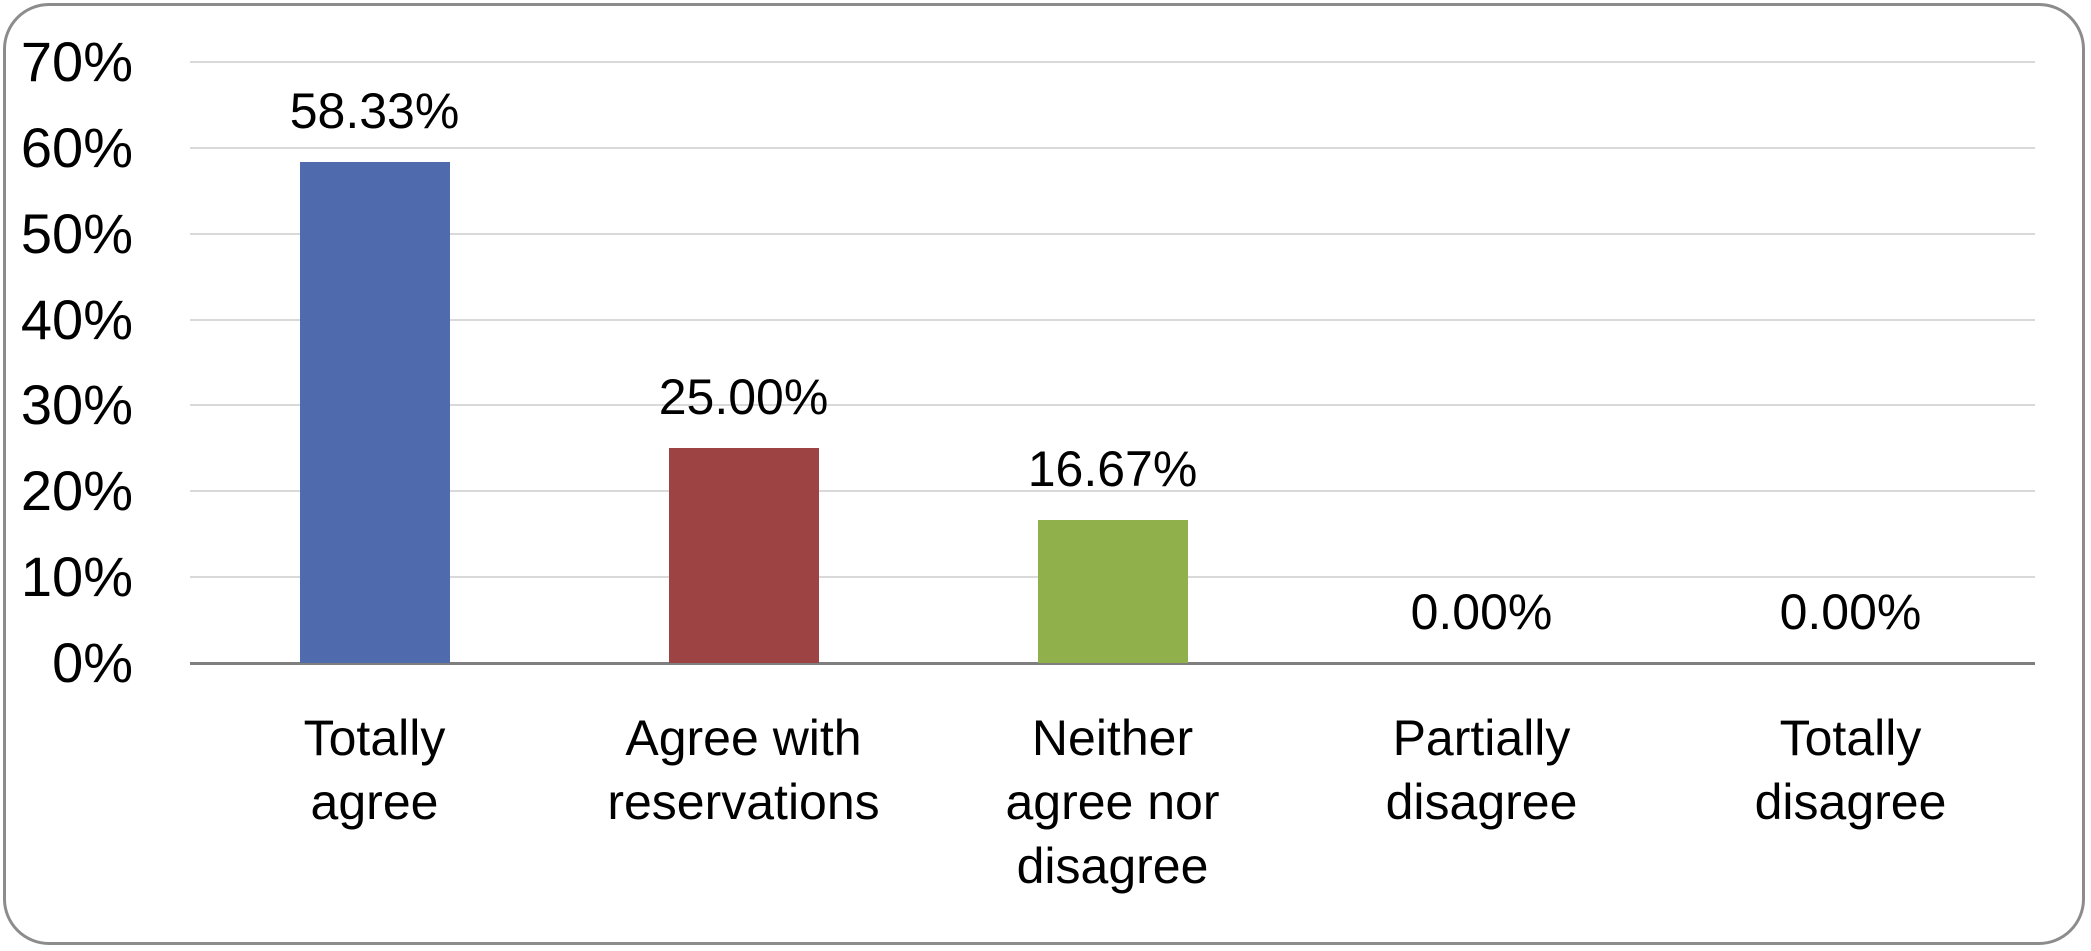 Image resolution: width=2091 pixels, height=951 pixels. What do you see at coordinates (76, 61) in the screenshot?
I see `y-axis-tick-label: 70%` at bounding box center [76, 61].